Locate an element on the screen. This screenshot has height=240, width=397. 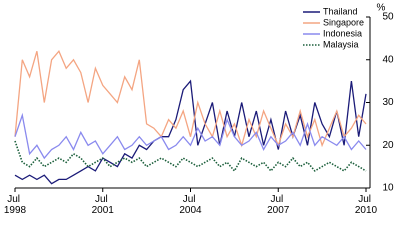
x-tick-label: Jul 1998 is located at coordinates (15, 205).